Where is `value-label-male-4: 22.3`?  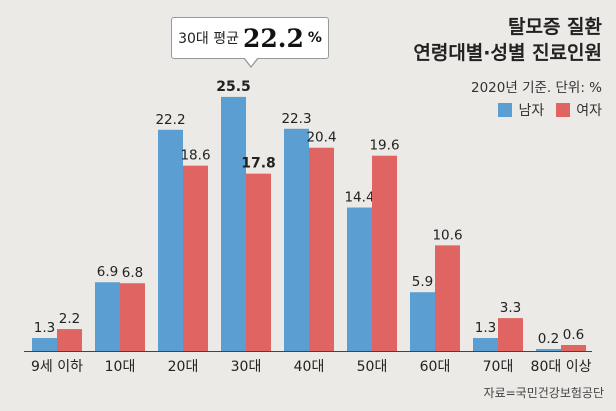 value-label-male-4: 22.3 is located at coordinates (296, 119).